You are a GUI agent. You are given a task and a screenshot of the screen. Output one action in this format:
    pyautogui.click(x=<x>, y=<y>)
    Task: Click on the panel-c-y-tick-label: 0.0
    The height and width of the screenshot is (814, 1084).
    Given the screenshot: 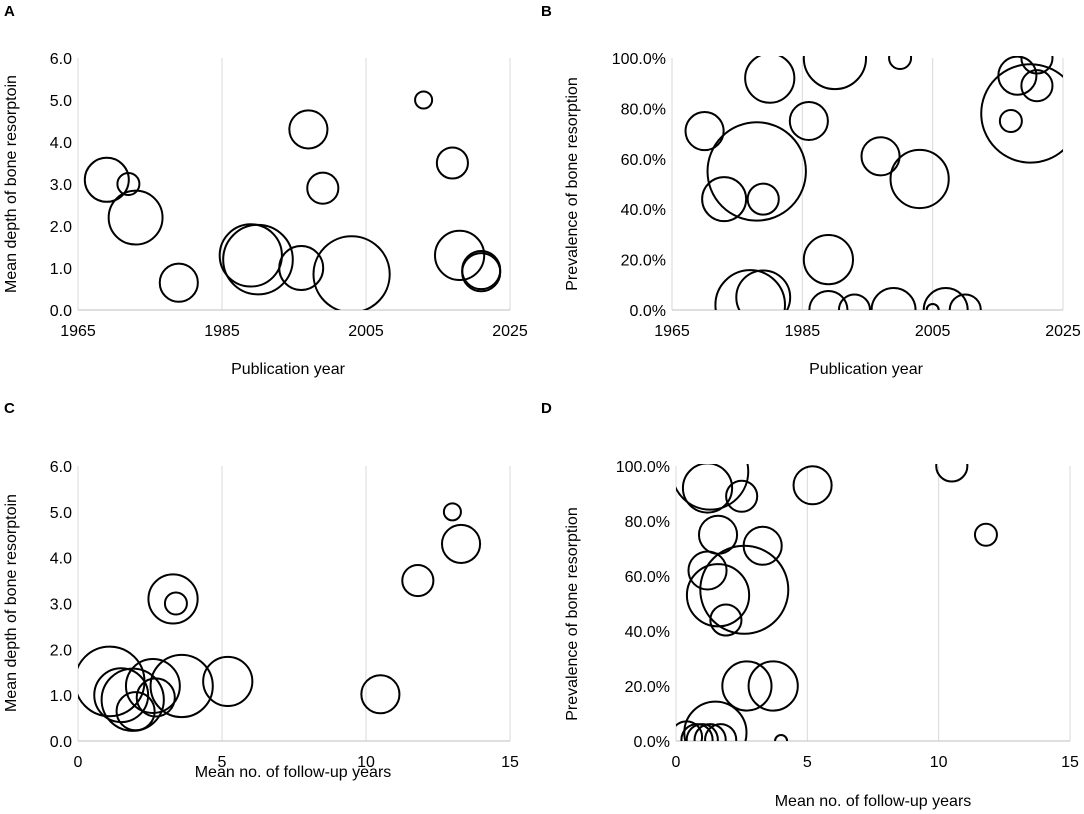 What is the action you would take?
    pyautogui.click(x=61, y=742)
    